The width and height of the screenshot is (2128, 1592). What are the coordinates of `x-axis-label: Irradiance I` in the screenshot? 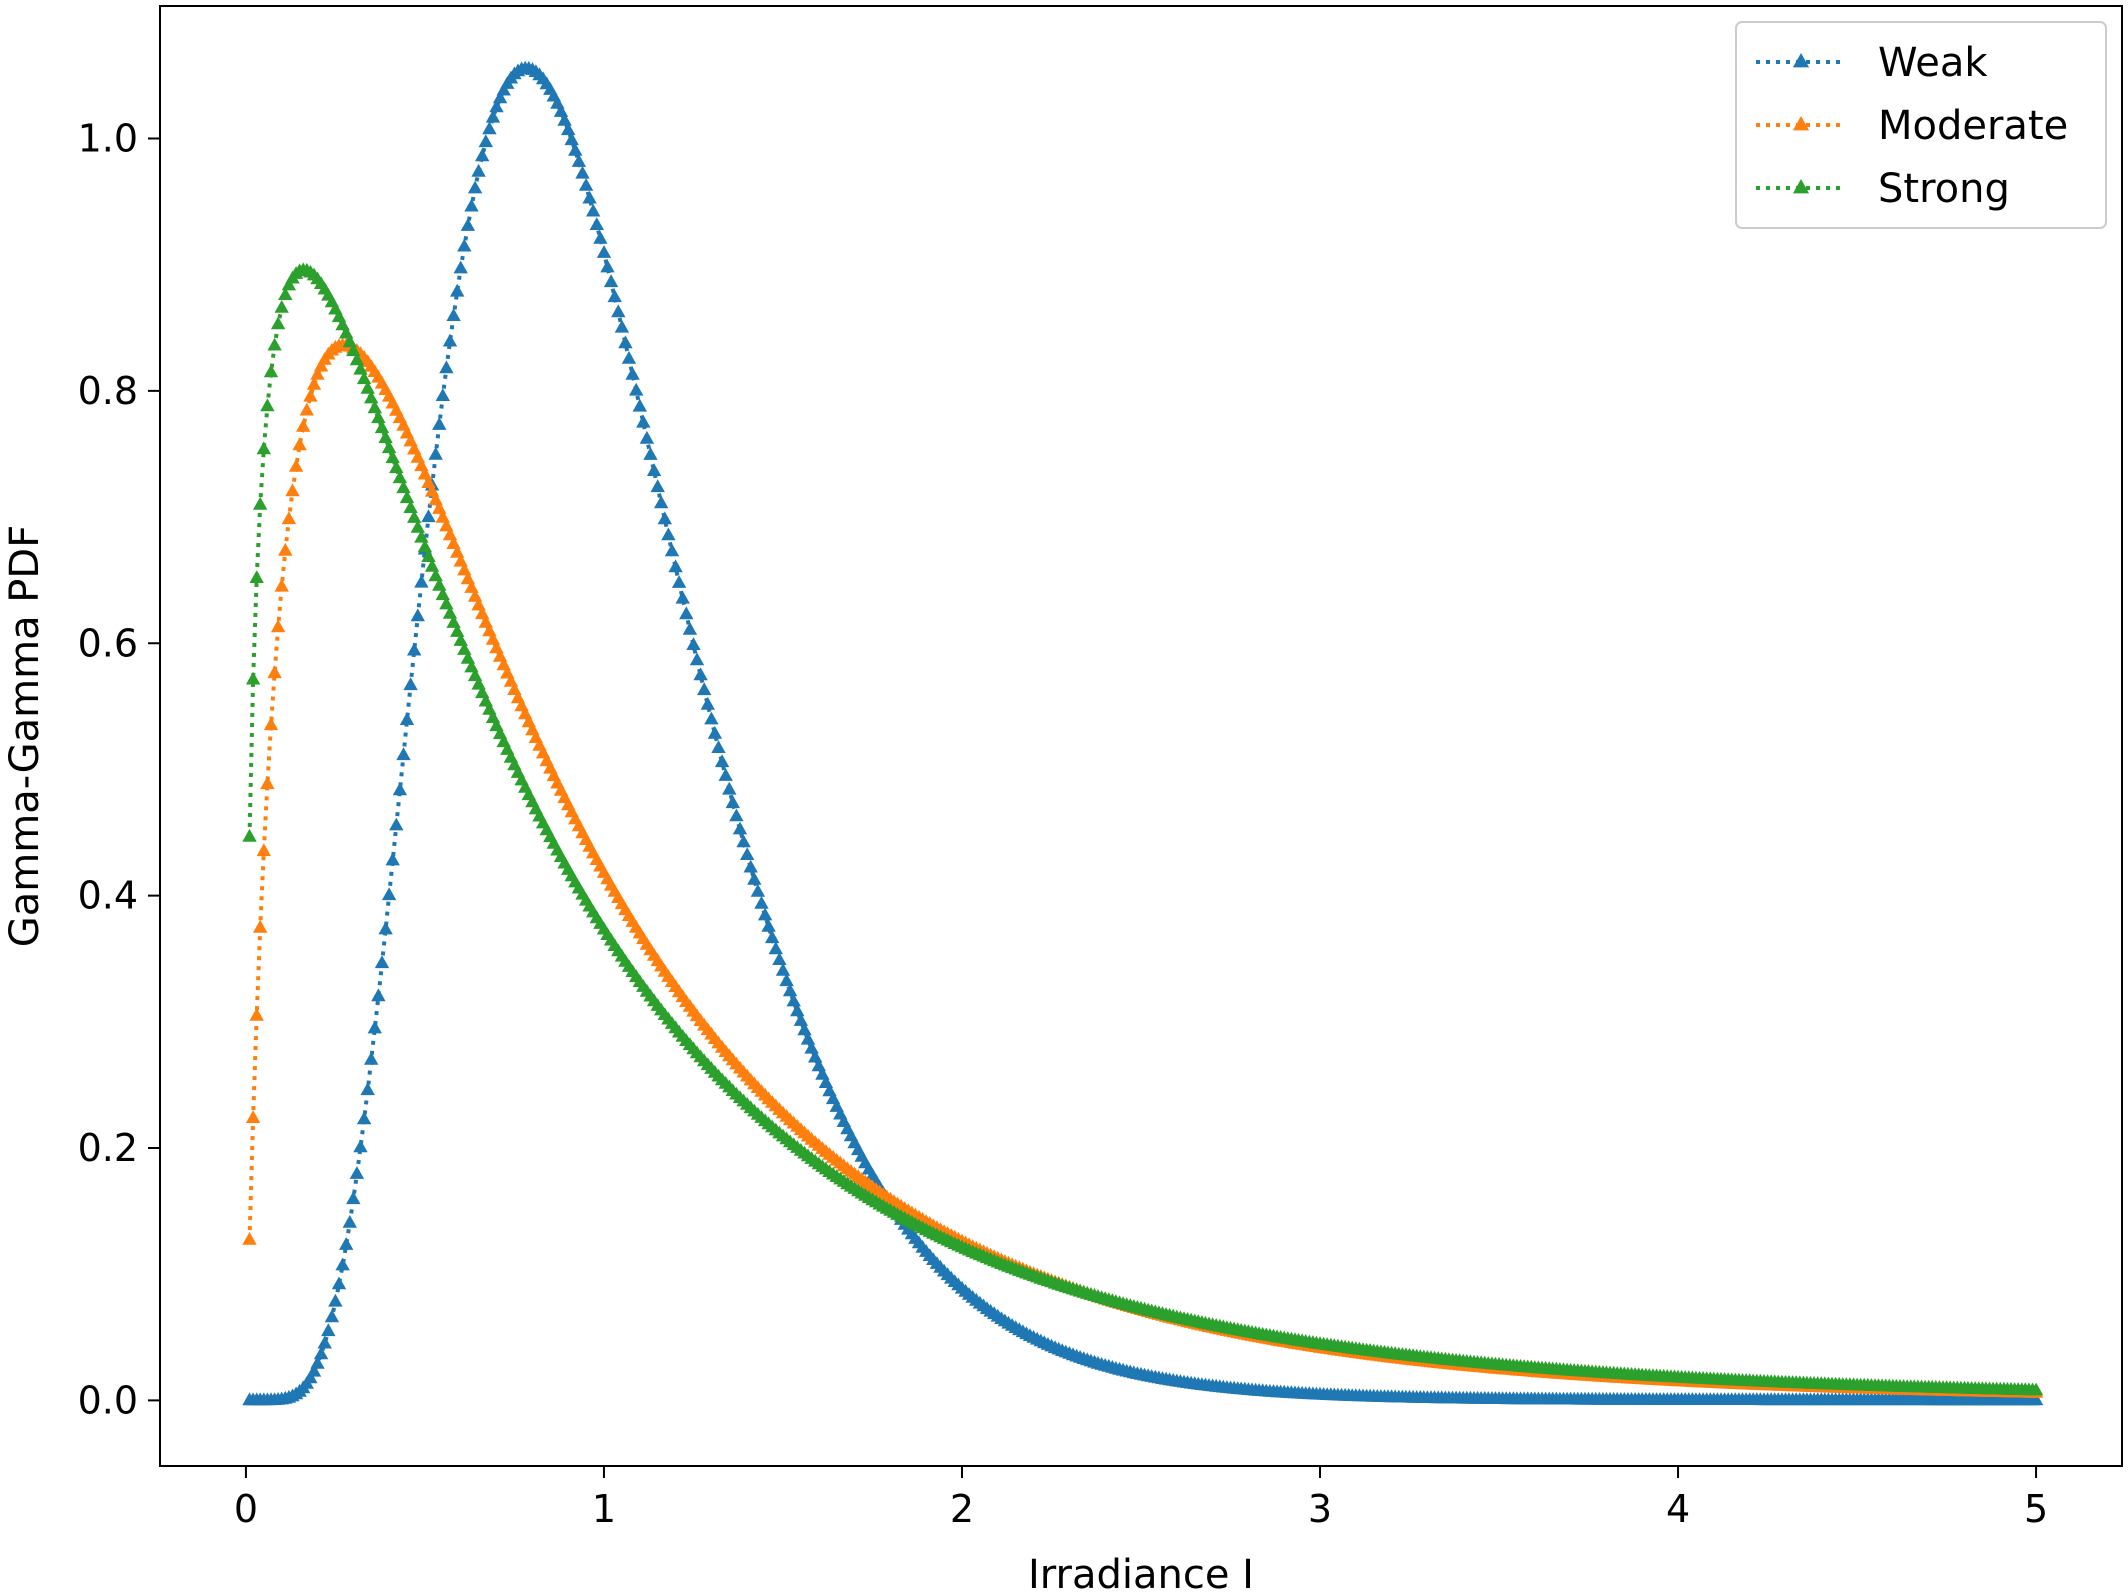 It's located at (1141, 1572).